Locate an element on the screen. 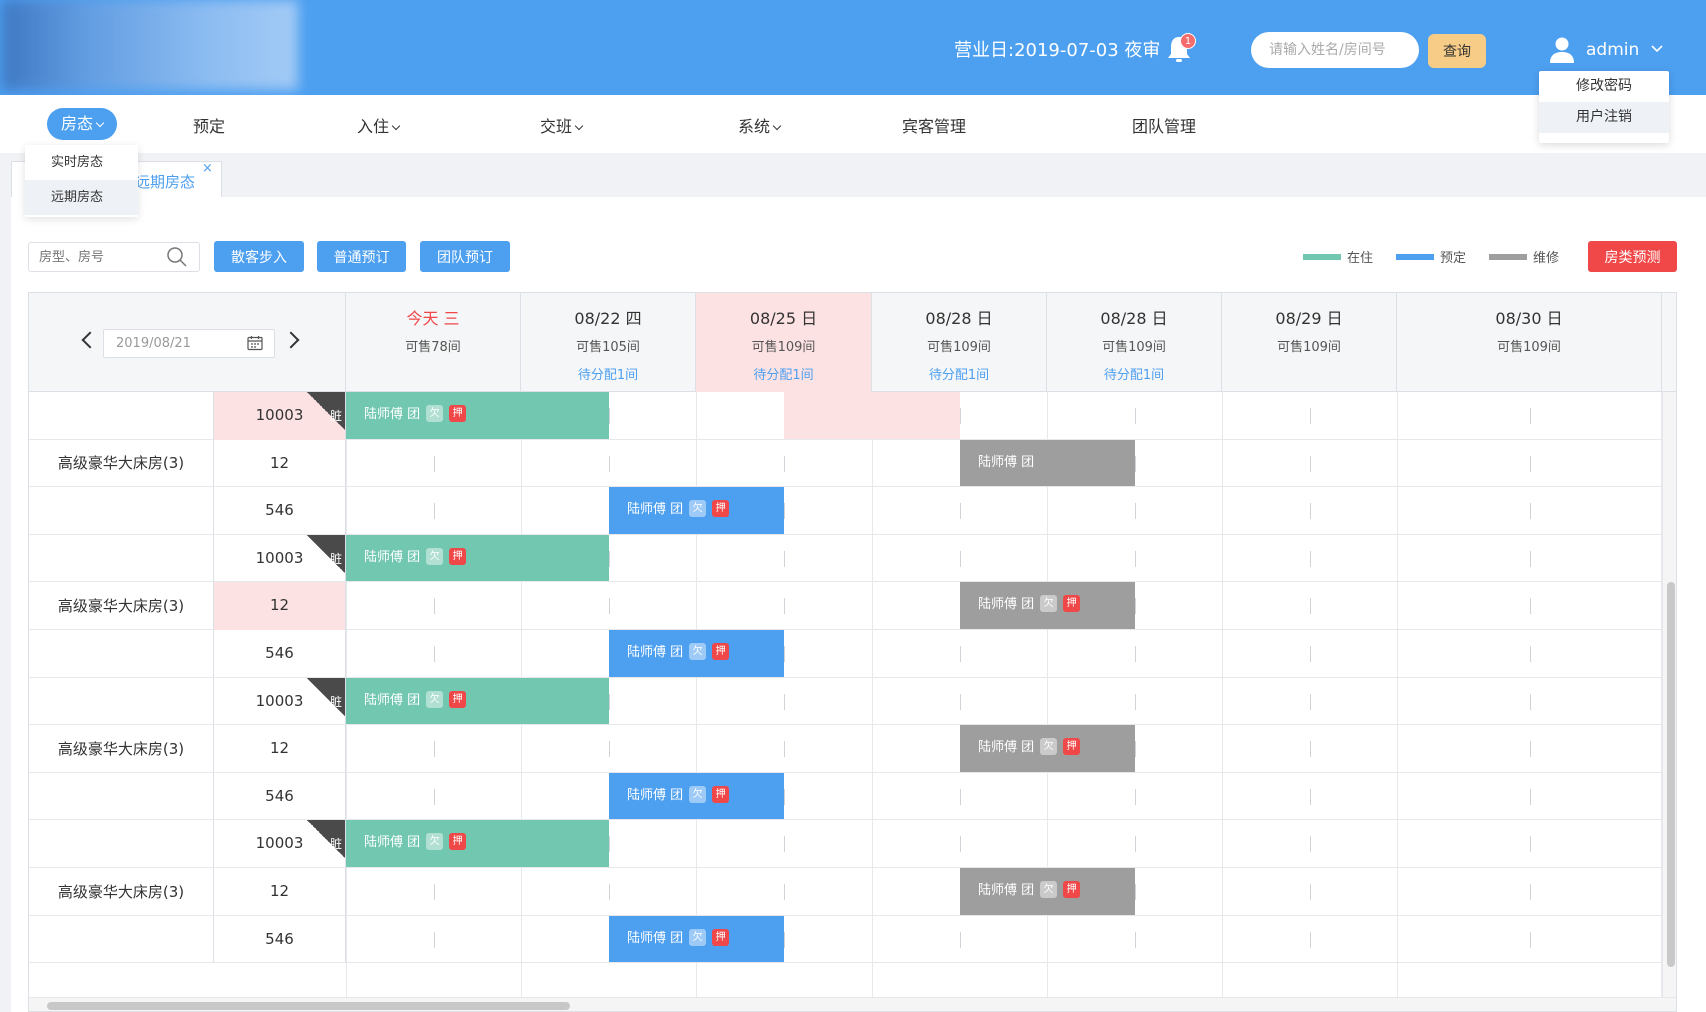  day-date: 08/22 四 is located at coordinates (608, 318).